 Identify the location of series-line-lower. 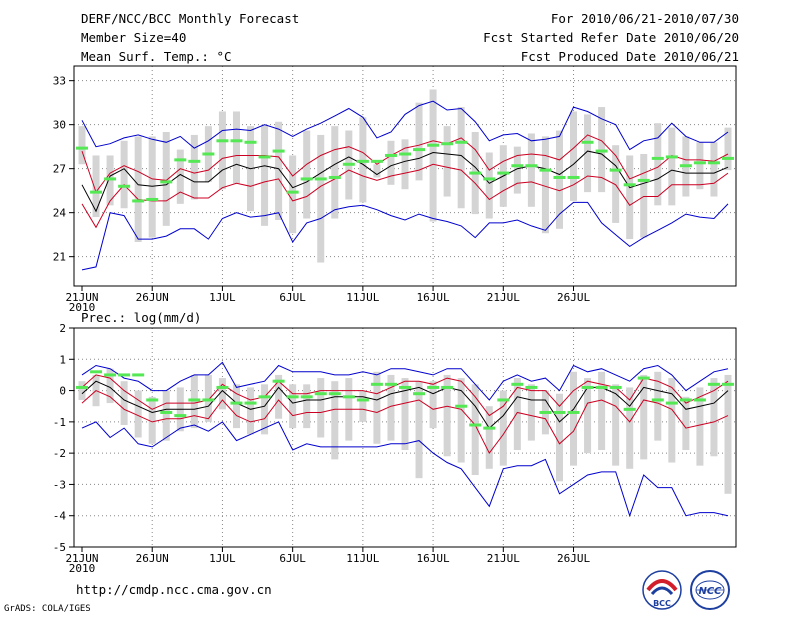
(405, 422).